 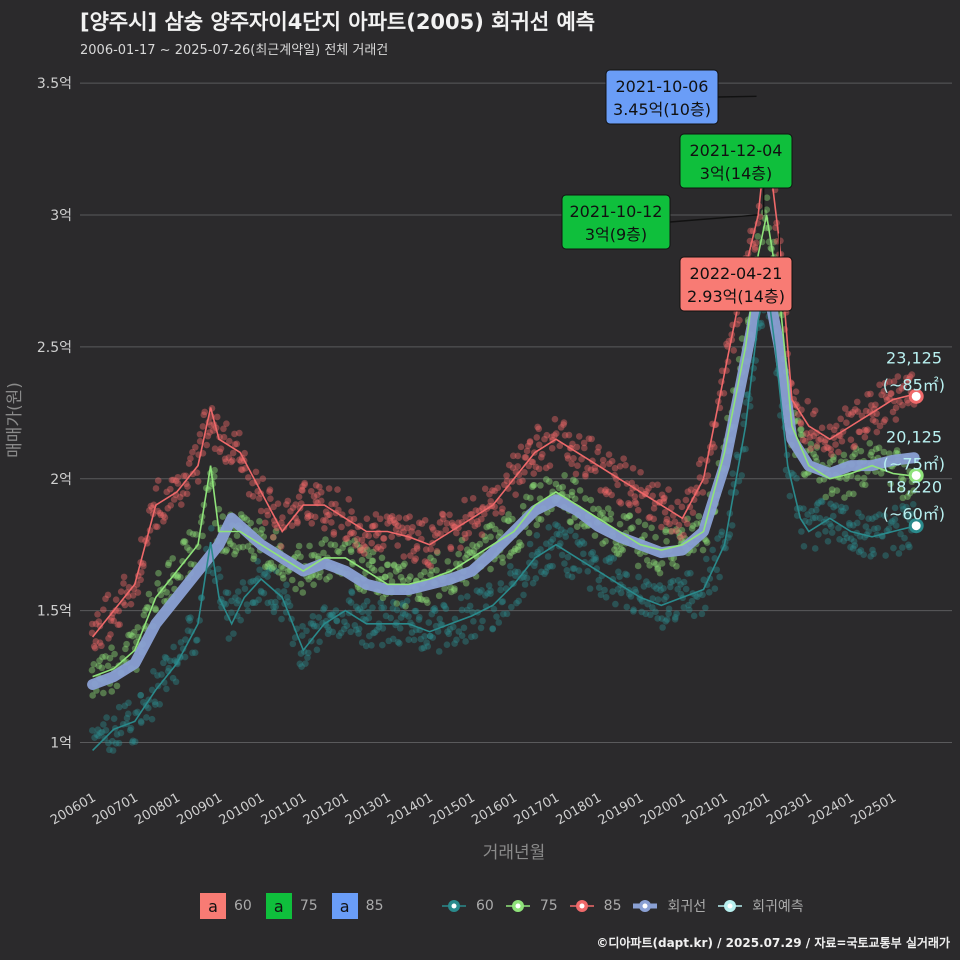 I want to click on chart-subtitle: 2006-01-17 ~ 2025-07-26(최근계약일) 전체 거래건, so click(x=234, y=50).